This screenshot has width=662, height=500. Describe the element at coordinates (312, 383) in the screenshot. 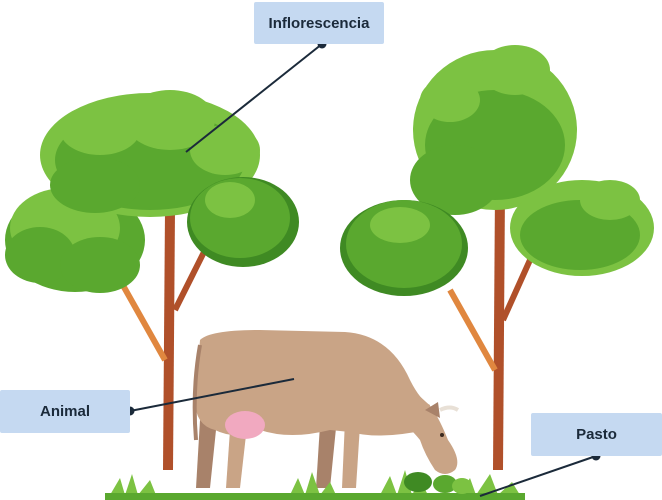

I see `cow-body` at that location.